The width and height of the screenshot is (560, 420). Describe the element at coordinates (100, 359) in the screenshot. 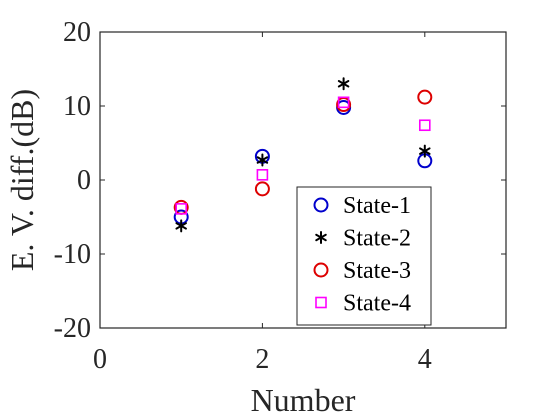

I see `x-tick-label: 0` at that location.